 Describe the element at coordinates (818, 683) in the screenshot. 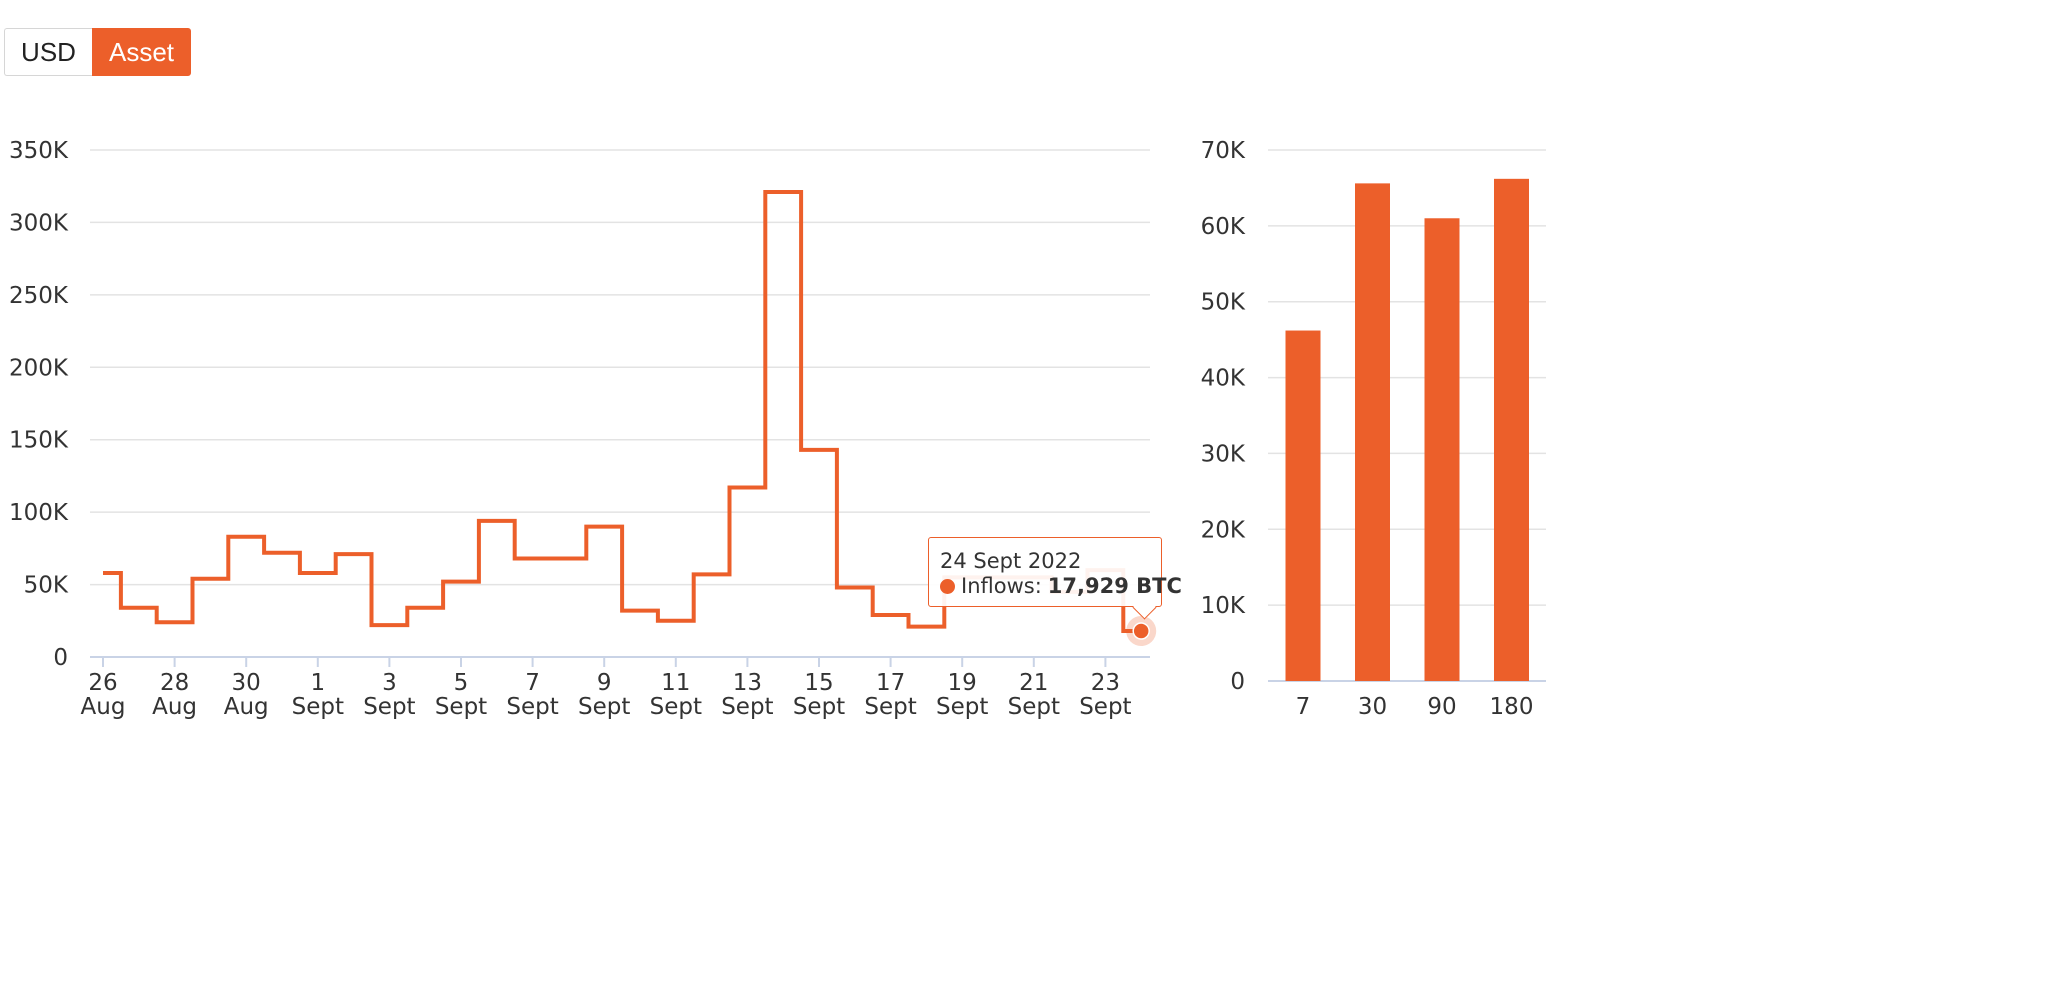

I see `x-tick-day: 15` at that location.